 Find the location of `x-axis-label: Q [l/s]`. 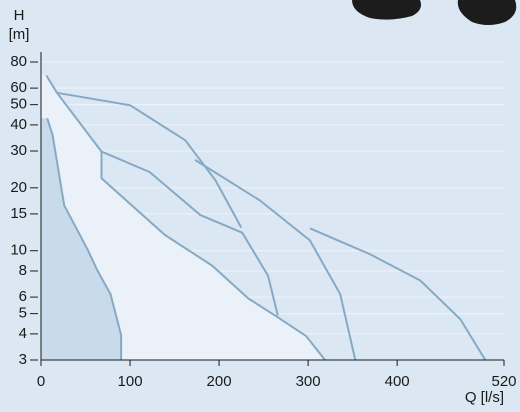

x-axis-label: Q [l/s] is located at coordinates (484, 397).